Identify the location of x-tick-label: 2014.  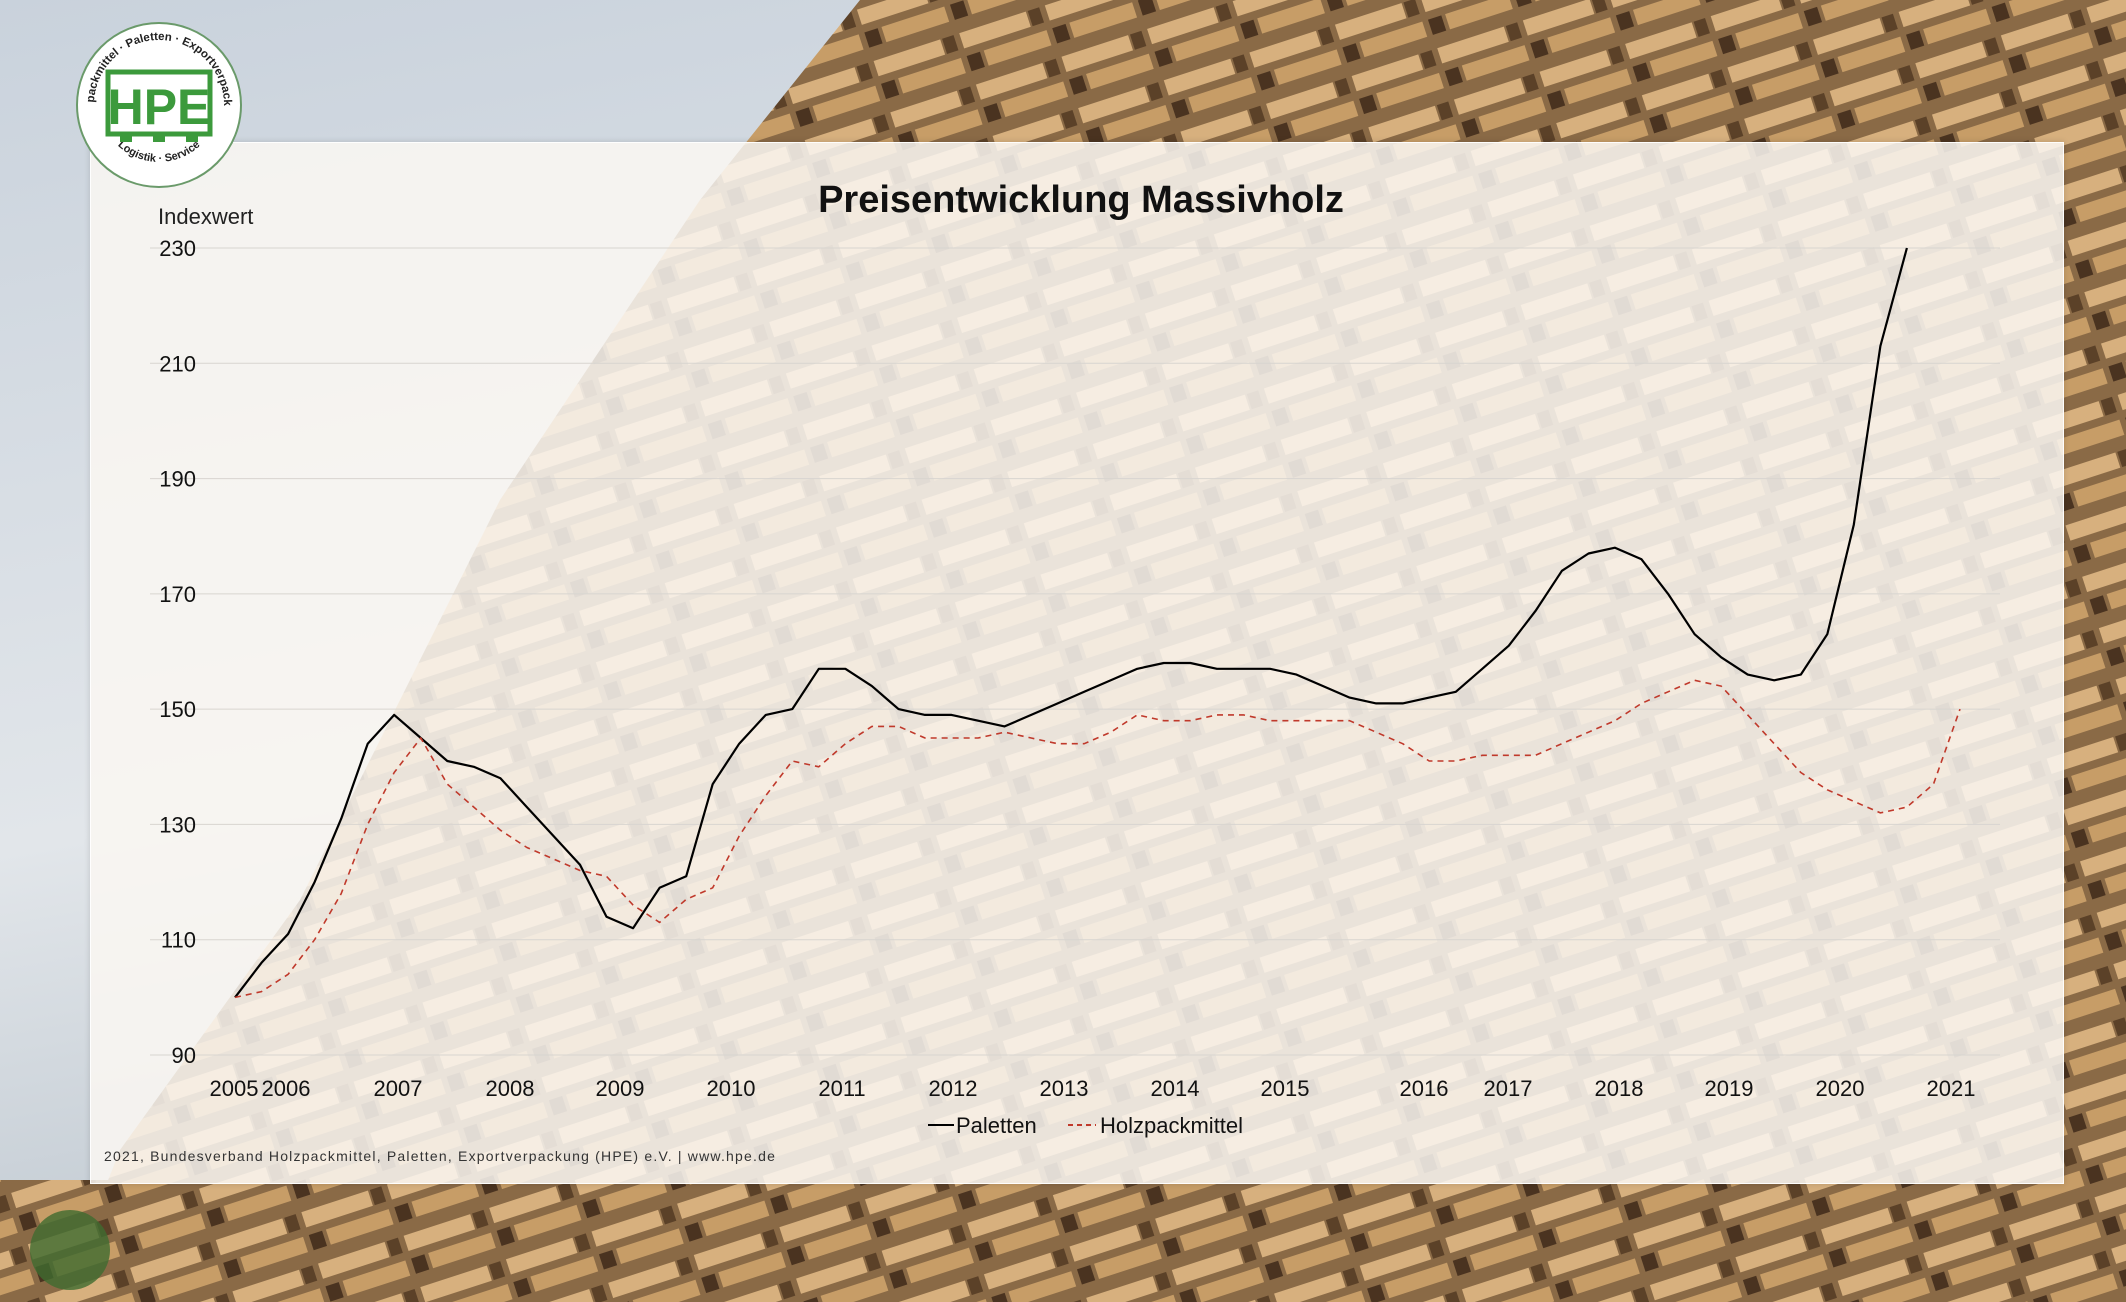
(1175, 1088).